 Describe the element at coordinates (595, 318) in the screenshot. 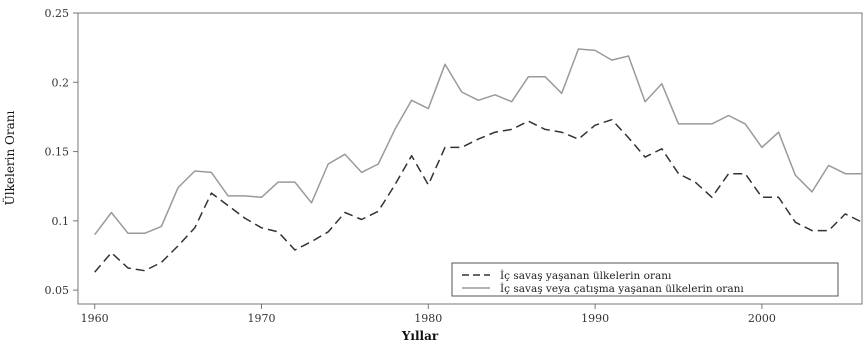

I see `x-tick-label: 1990` at that location.